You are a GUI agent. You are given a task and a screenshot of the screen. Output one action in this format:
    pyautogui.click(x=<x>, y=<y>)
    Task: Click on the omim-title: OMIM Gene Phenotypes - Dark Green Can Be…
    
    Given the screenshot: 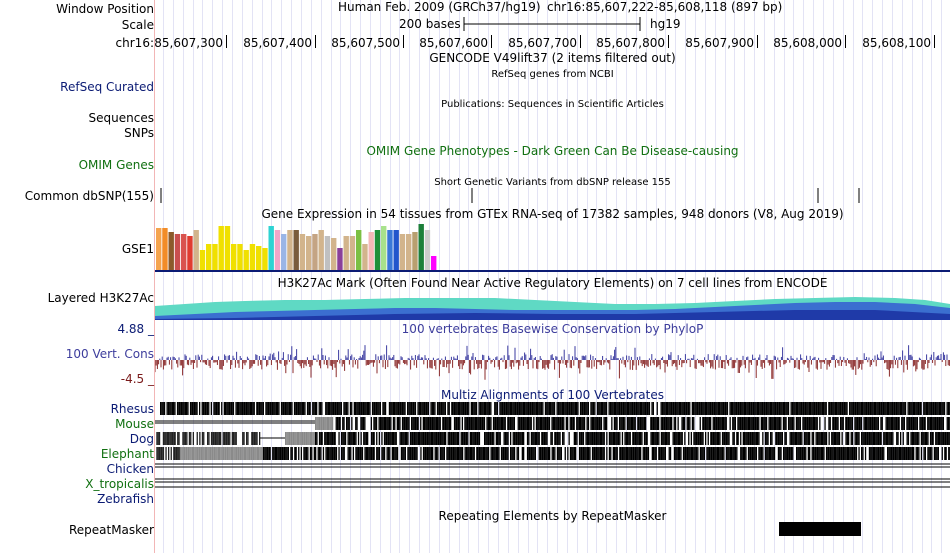 What is the action you would take?
    pyautogui.click(x=552, y=151)
    